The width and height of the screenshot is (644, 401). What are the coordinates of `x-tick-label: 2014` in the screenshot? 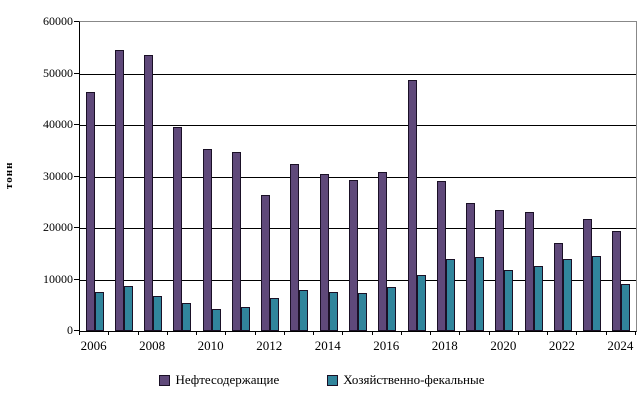 It's located at (327, 345).